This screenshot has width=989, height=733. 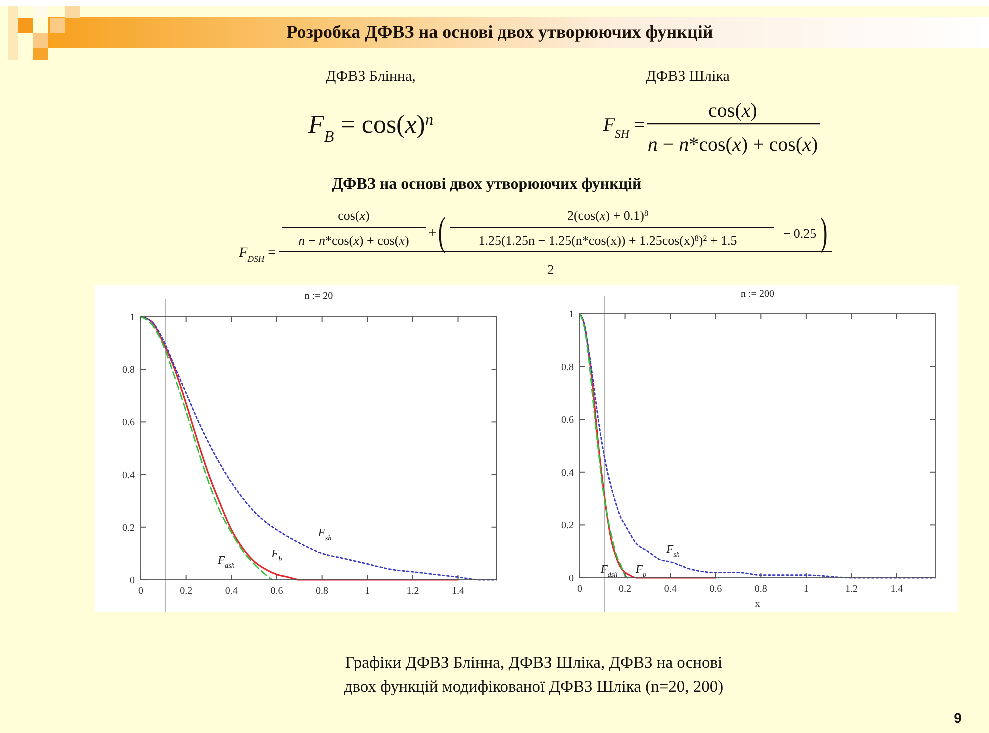 I want to click on chart-title: n := 200, so click(x=757, y=294).